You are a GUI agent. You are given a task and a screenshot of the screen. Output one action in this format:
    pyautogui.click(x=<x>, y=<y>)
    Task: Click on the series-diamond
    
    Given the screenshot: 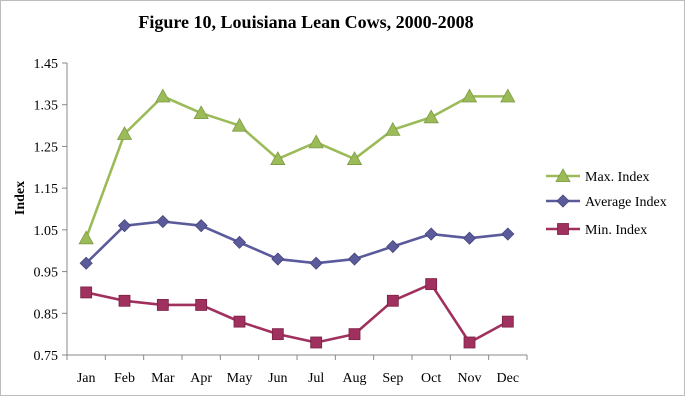 What is the action you would take?
    pyautogui.click(x=297, y=242)
    